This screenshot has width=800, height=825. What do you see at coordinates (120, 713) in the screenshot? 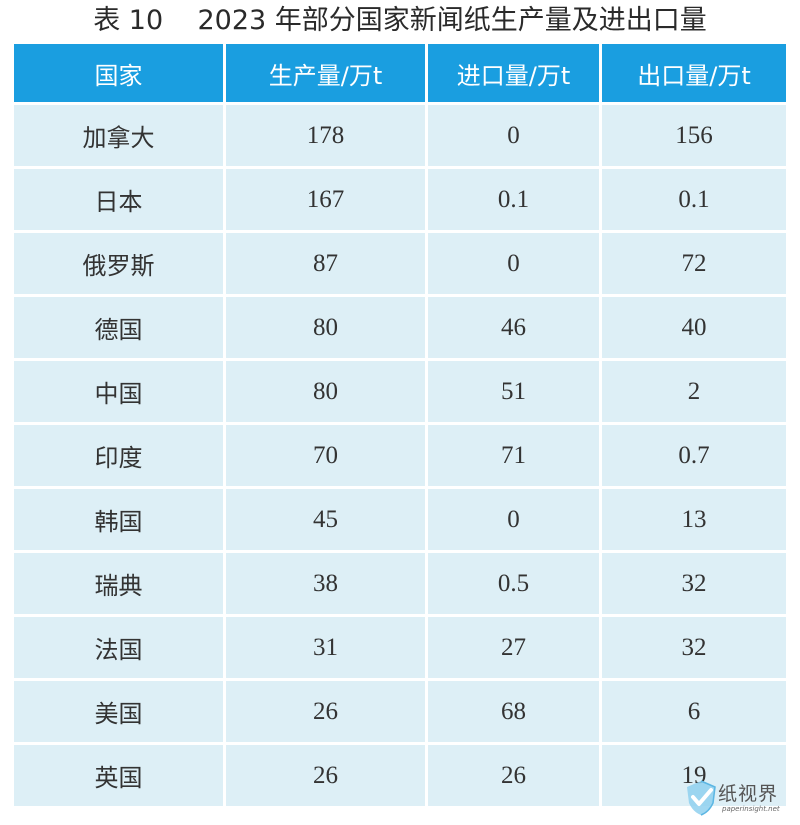
I see `cell-country: 美国` at bounding box center [120, 713].